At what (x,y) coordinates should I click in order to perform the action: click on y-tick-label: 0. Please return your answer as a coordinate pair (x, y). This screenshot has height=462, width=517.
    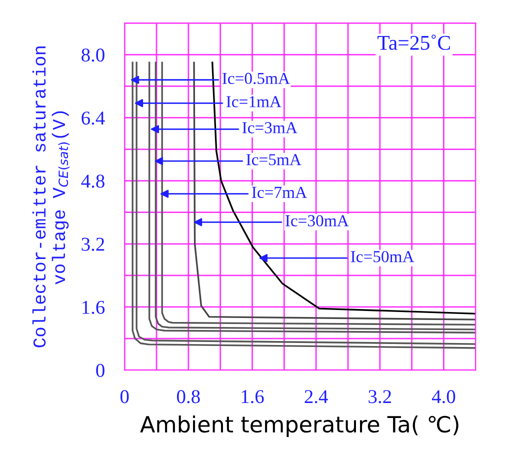
    Looking at the image, I should click on (100, 370).